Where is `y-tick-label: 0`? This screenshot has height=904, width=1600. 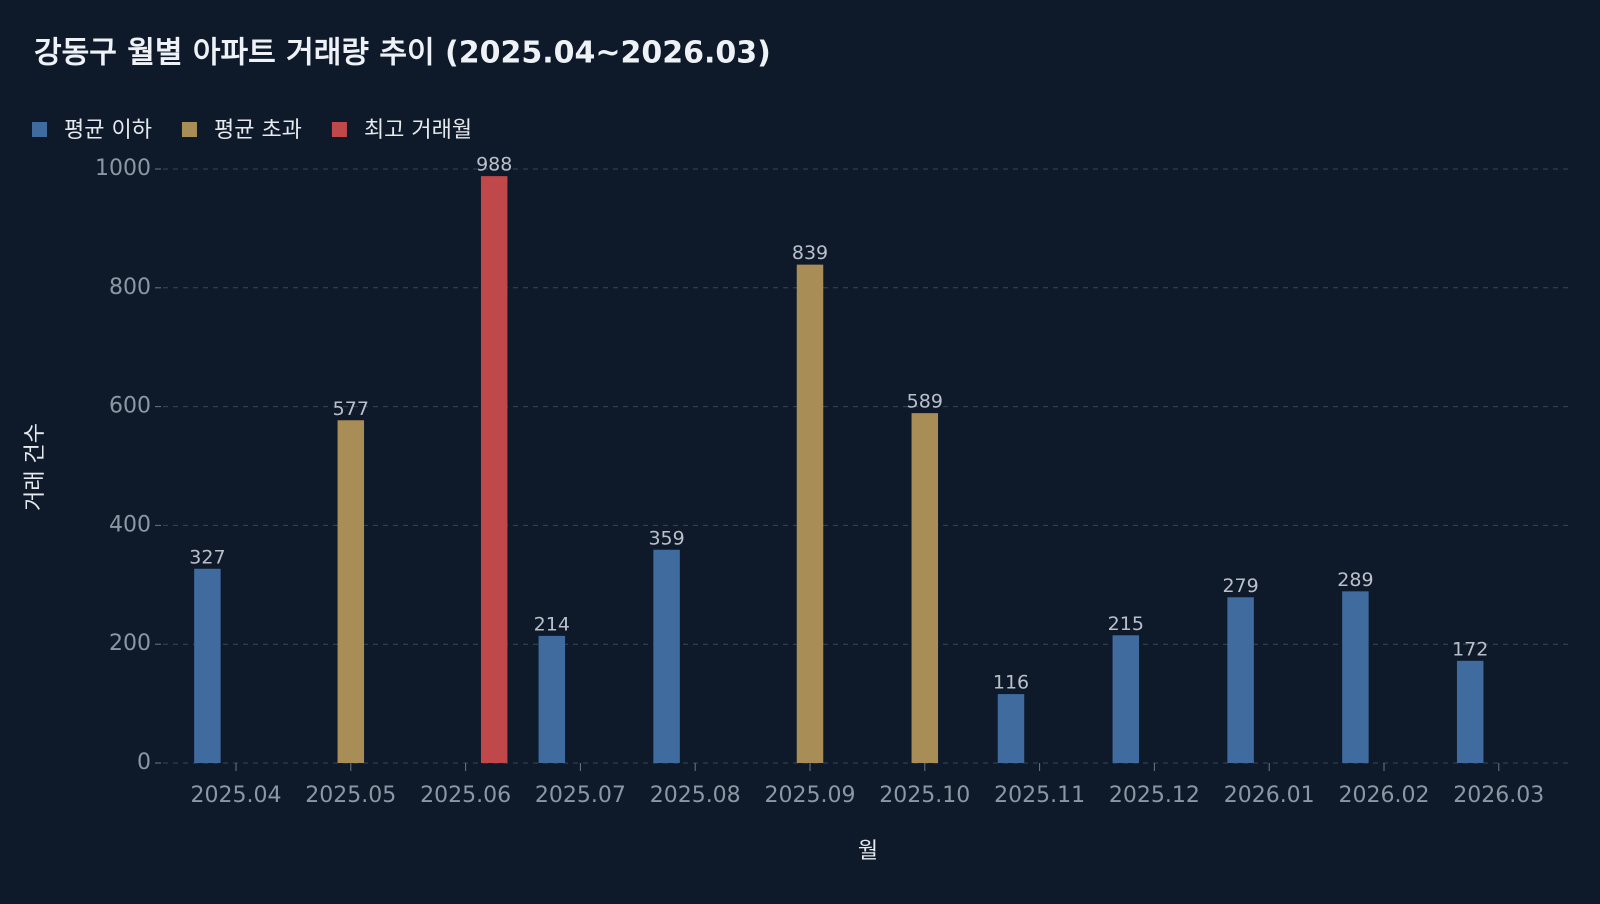 y-tick-label: 0 is located at coordinates (144, 762).